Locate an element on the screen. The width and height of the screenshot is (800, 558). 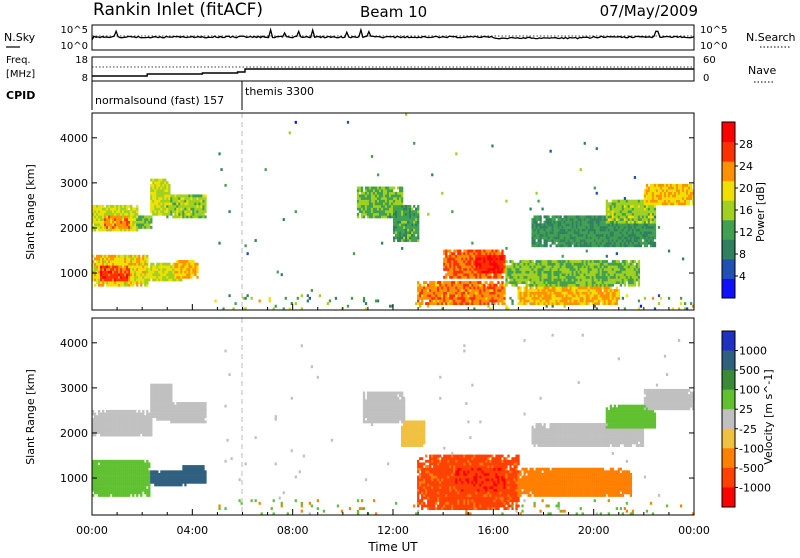
freq-tick-low: 8 is located at coordinates (85, 78).